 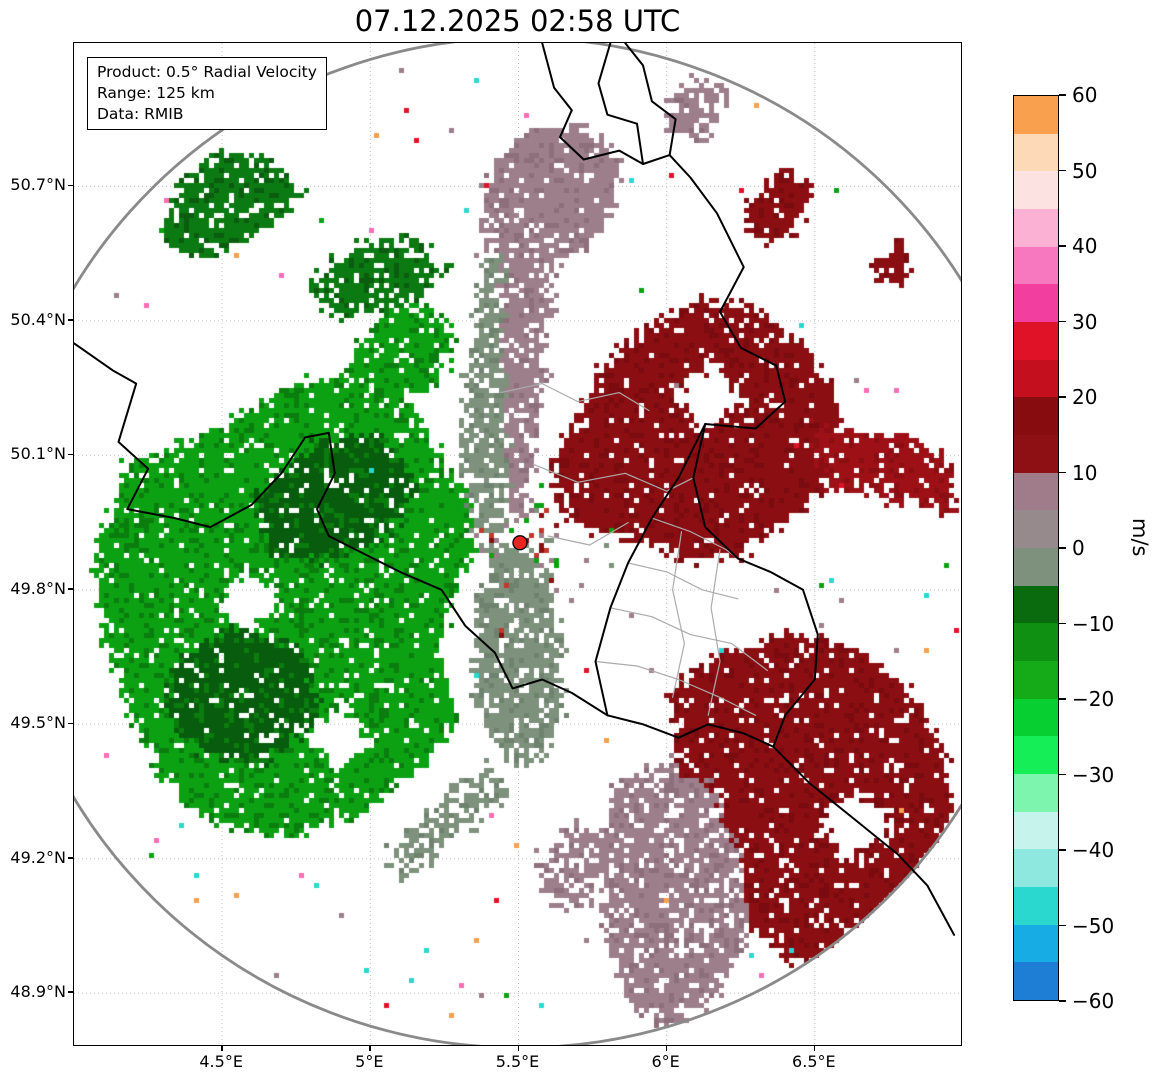 I want to click on y-tick-label: 50.4°N, so click(x=38, y=319).